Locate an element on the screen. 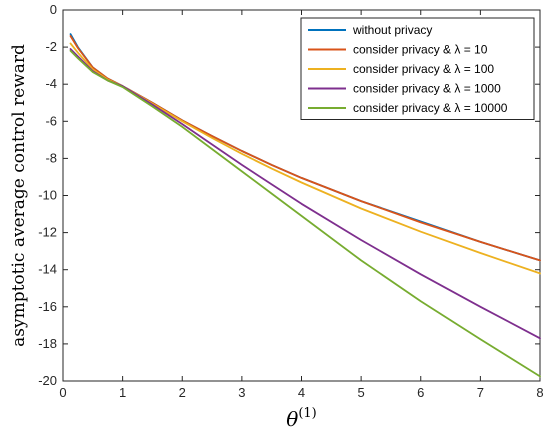 This screenshot has height=436, width=550. x-tick-label: 5 is located at coordinates (361, 392).